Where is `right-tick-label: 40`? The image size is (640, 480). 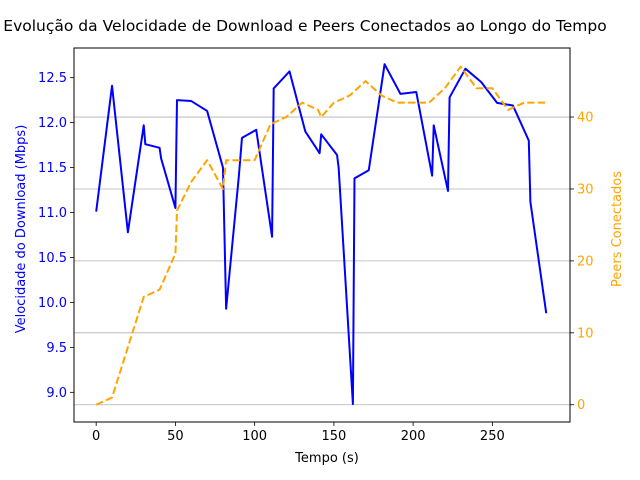
right-tick-label: 40 is located at coordinates (585, 118).